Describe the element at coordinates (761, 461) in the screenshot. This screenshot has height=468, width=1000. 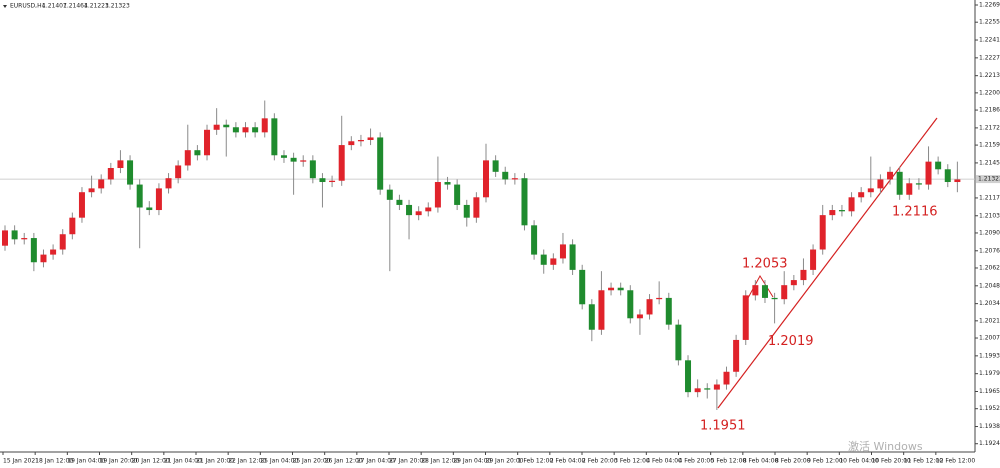
I see `x-tick-label: 8 Feb 04:00` at that location.